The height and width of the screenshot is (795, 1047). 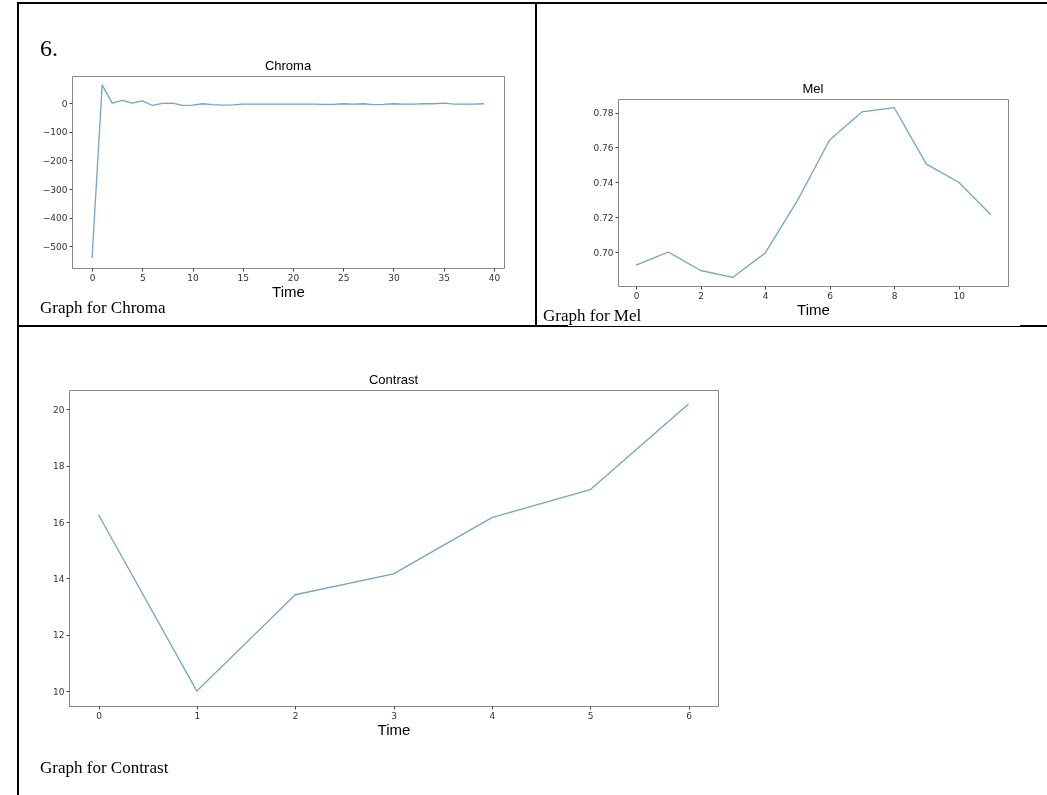 What do you see at coordinates (603, 252) in the screenshot?
I see `y-tick-label: 0.70` at bounding box center [603, 252].